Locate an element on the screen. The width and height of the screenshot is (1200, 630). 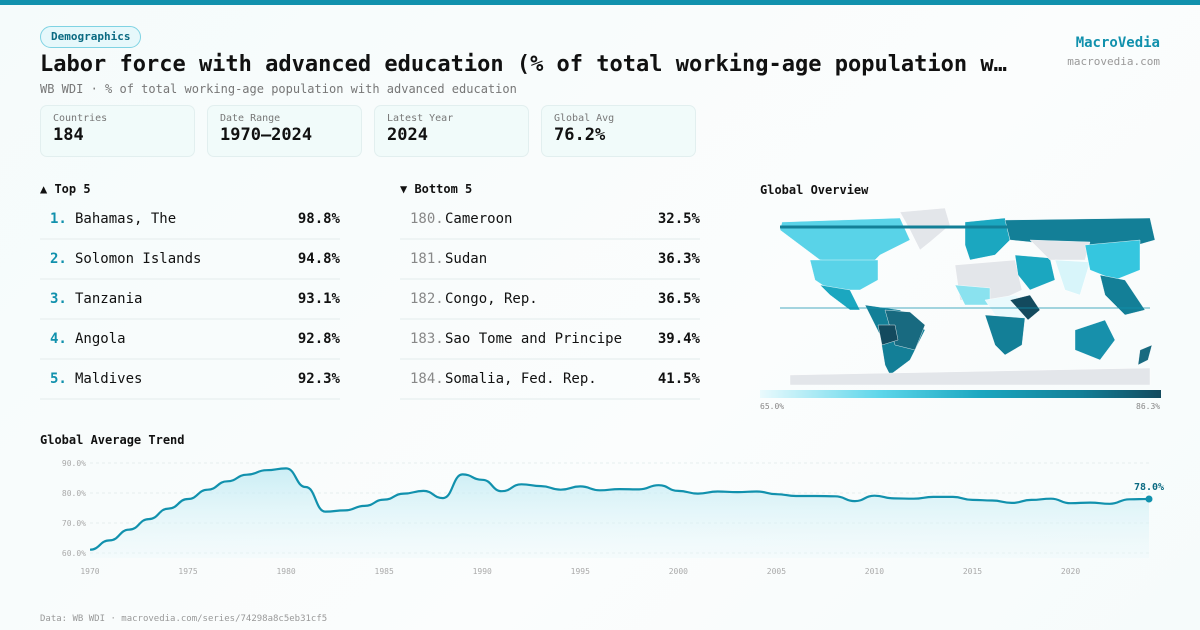
rank-number: 182. is located at coordinates (427, 299).